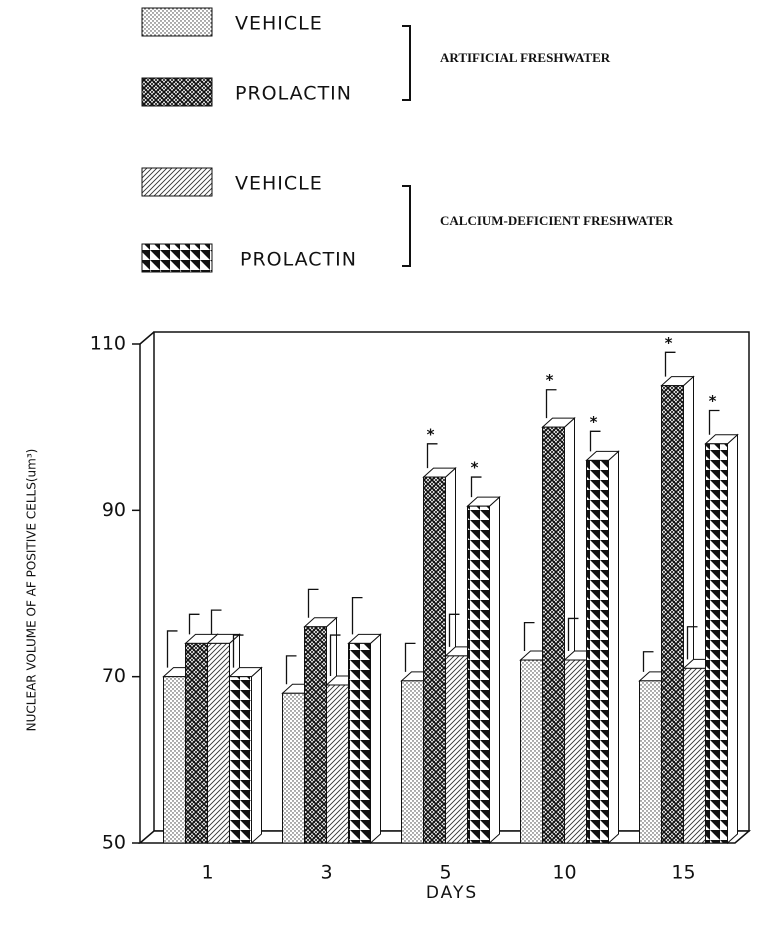 The image size is (760, 928). Describe the element at coordinates (525, 57) in the screenshot. I see `group-label: ARTIFICIAL FRESHWATER` at that location.